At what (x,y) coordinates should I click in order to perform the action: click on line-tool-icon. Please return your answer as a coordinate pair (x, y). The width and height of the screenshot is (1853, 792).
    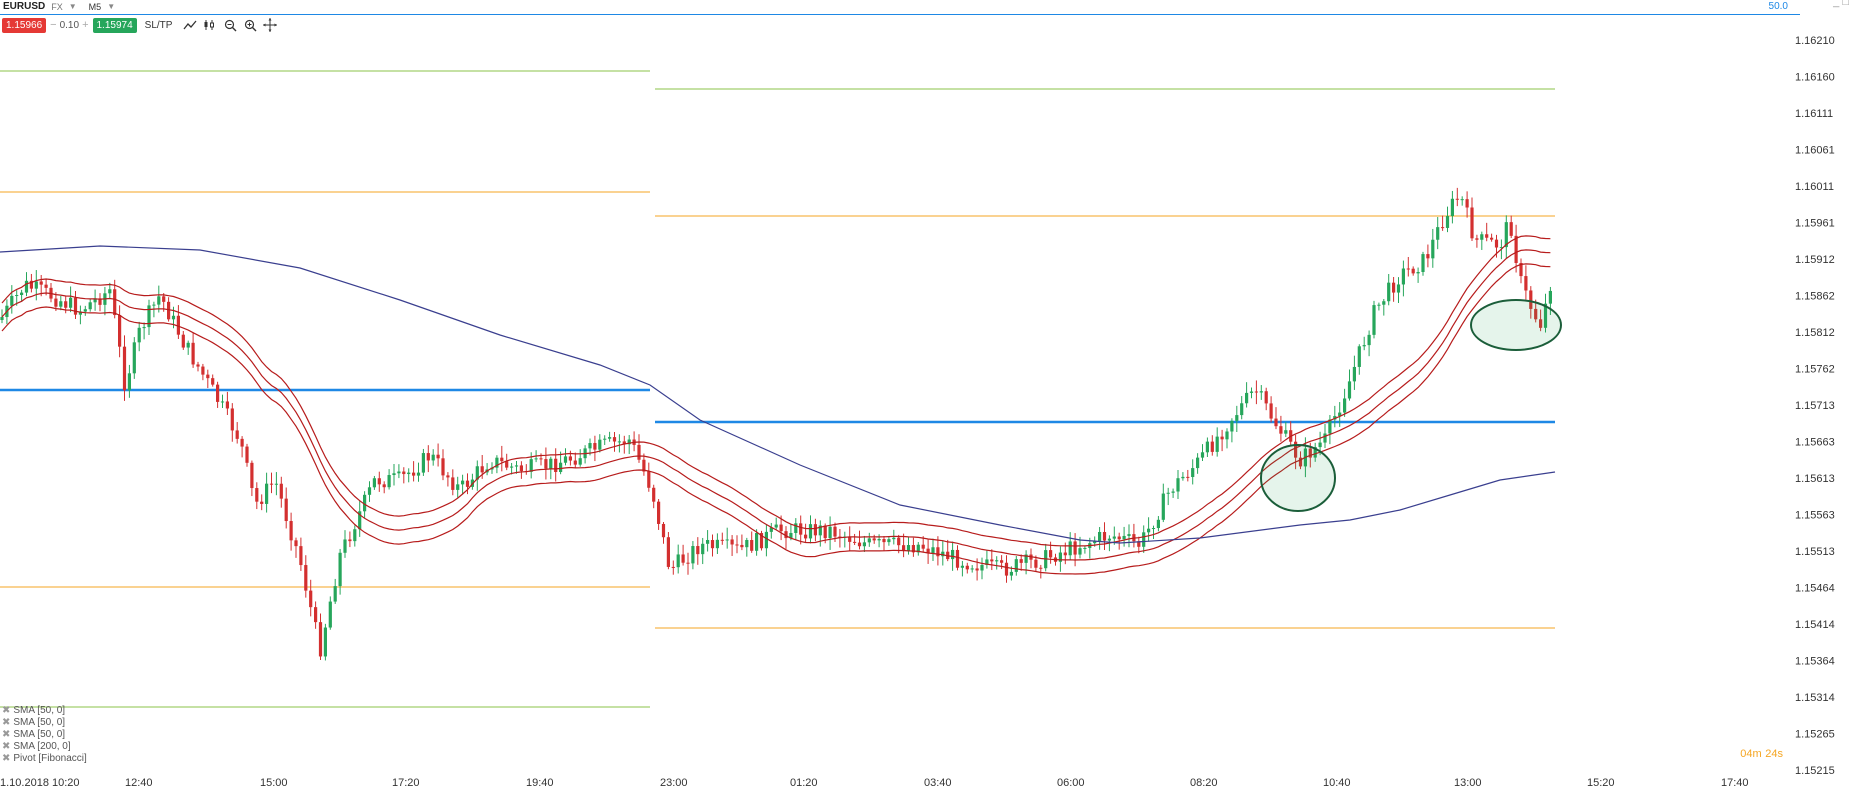
    Looking at the image, I should click on (190, 25).